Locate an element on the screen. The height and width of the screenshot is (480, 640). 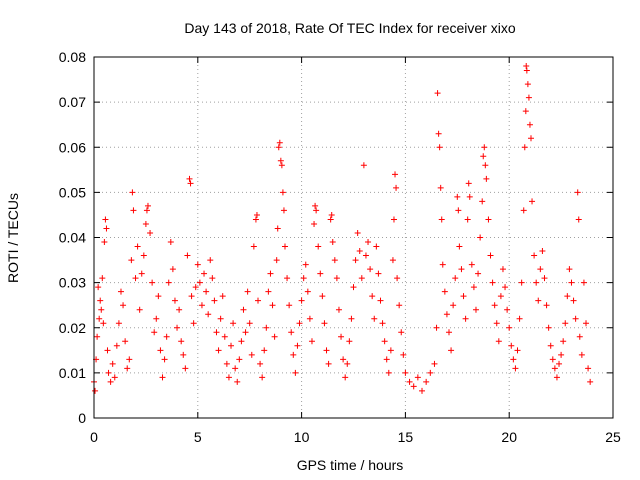
x-axis-label: GPS time / hours is located at coordinates (350, 465).